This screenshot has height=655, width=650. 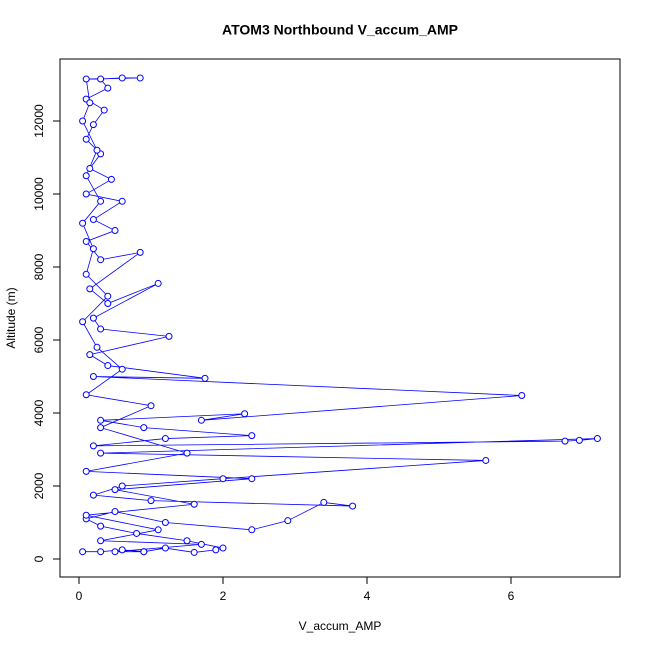 What do you see at coordinates (340, 30) in the screenshot?
I see `chart-title: ATOM3 Northbound V_accum_AMP` at bounding box center [340, 30].